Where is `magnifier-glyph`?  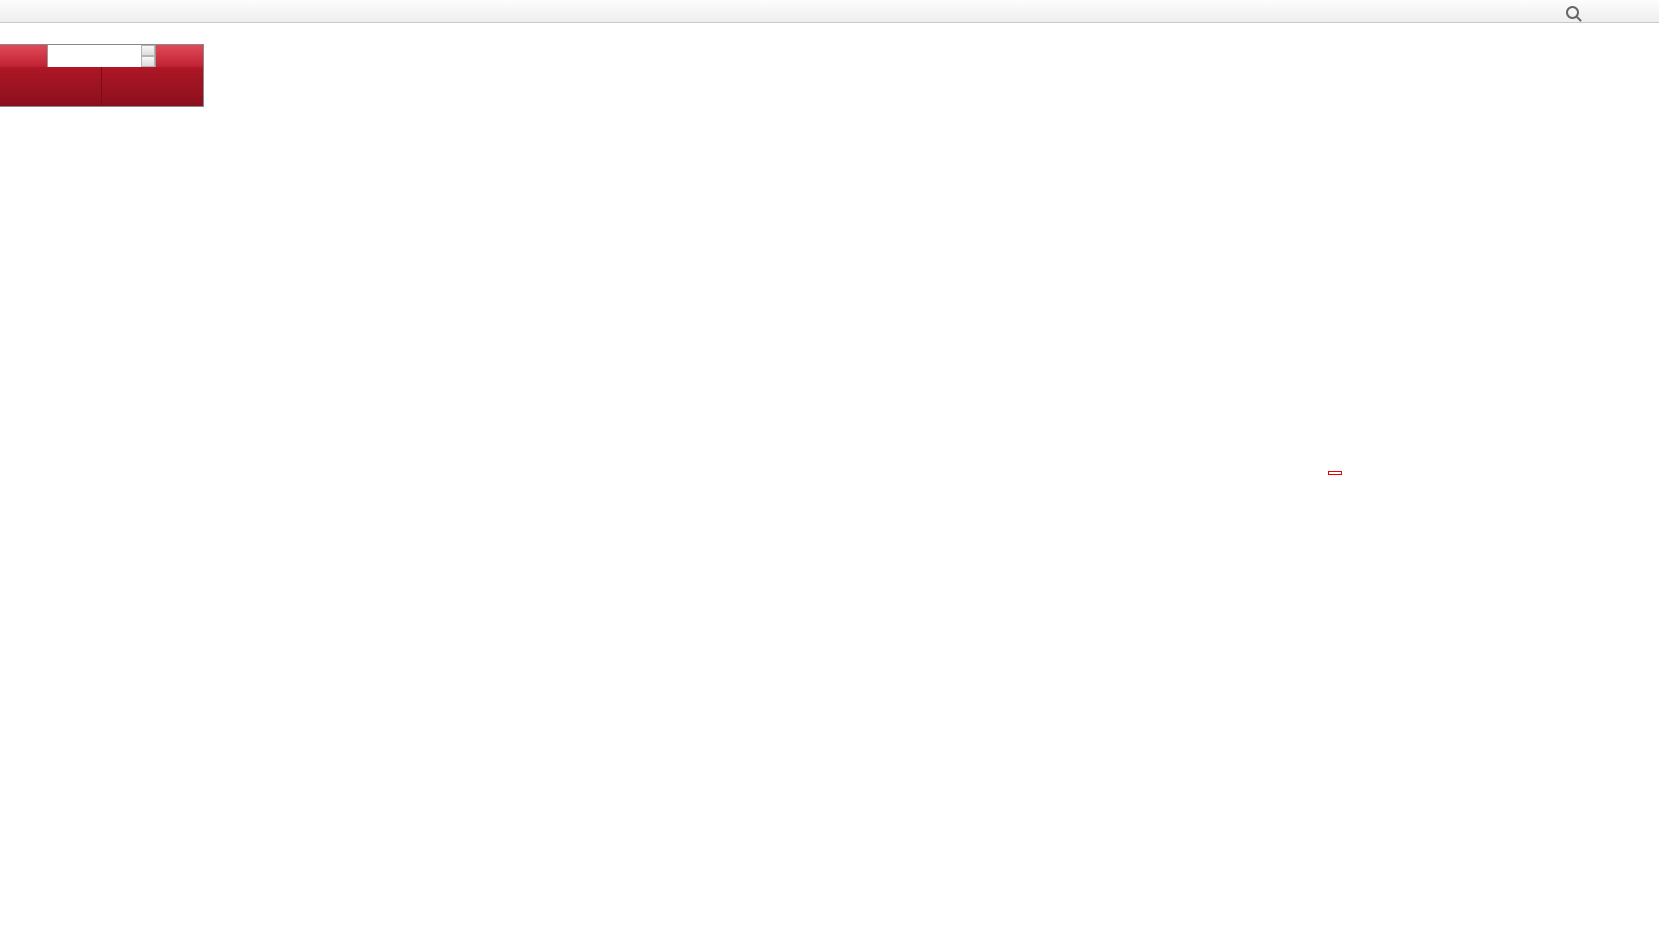
magnifier-glyph is located at coordinates (1572, 12).